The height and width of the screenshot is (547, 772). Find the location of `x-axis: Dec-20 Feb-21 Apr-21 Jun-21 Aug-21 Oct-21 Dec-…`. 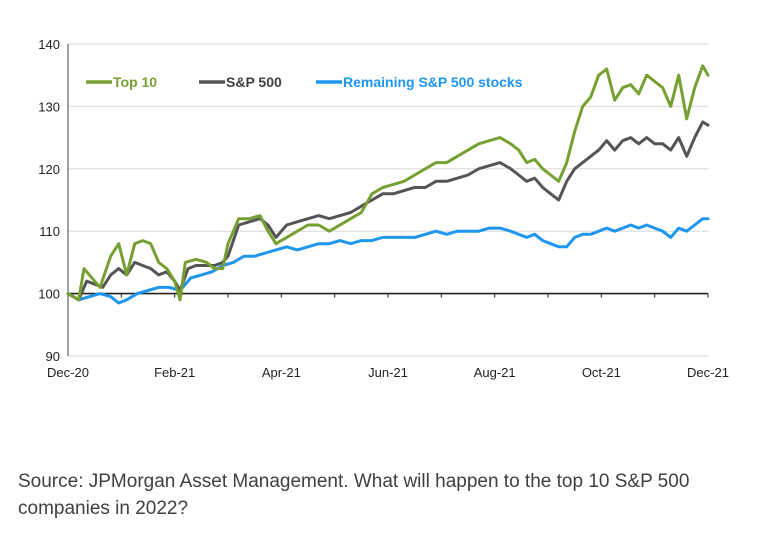

x-axis: Dec-20 Feb-21 Apr-21 Jun-21 Aug-21 Oct-21 Dec-… is located at coordinates (388, 372).